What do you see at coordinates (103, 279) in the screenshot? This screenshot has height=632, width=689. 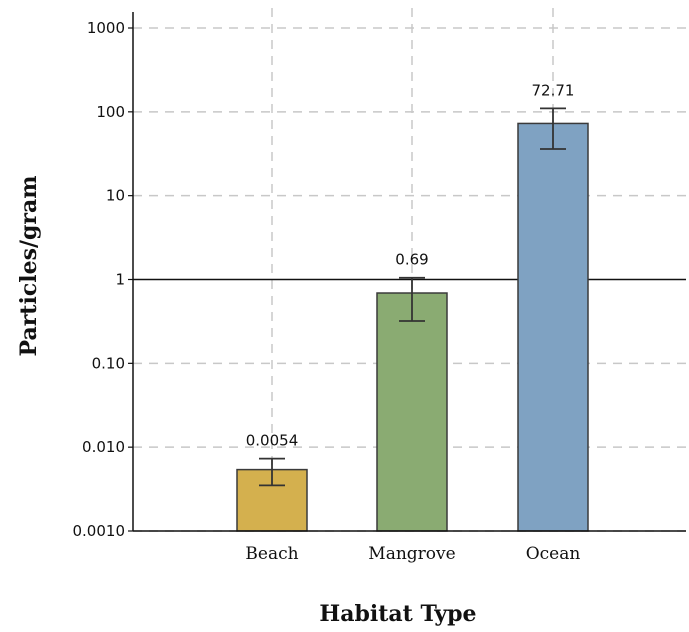 I see `y-axis-ticks: 0.0010 0.010 0.10 1 10 100 1000` at bounding box center [103, 279].